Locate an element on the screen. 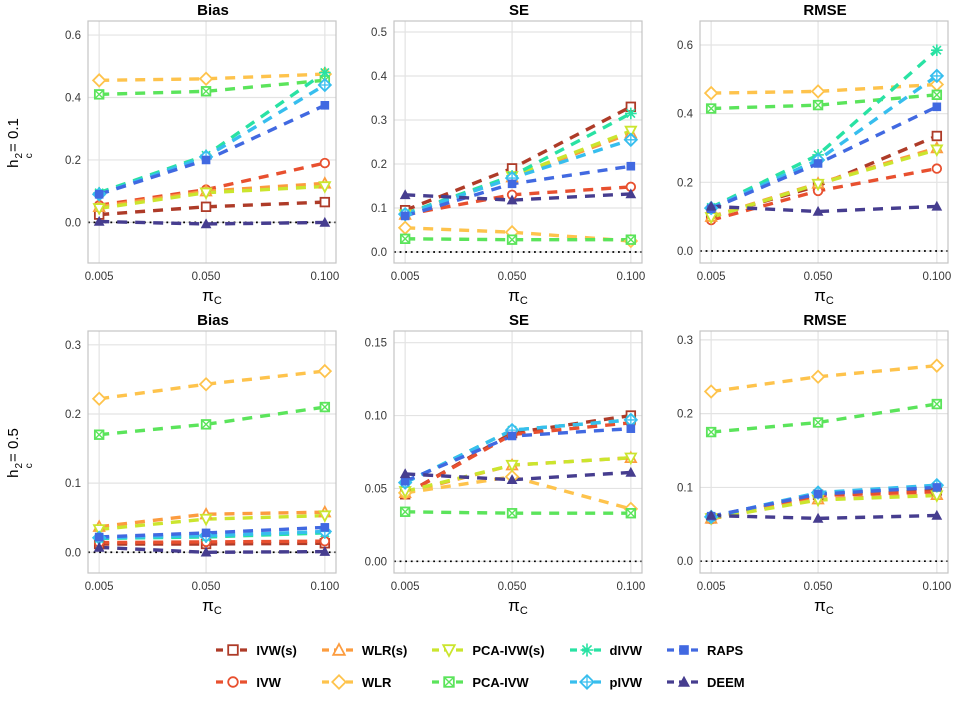  plot-bias-h2-0.5: 0.0 0.1 0.2 0.3 0.005 0.050 0.100 πC is located at coordinates (202, 473).